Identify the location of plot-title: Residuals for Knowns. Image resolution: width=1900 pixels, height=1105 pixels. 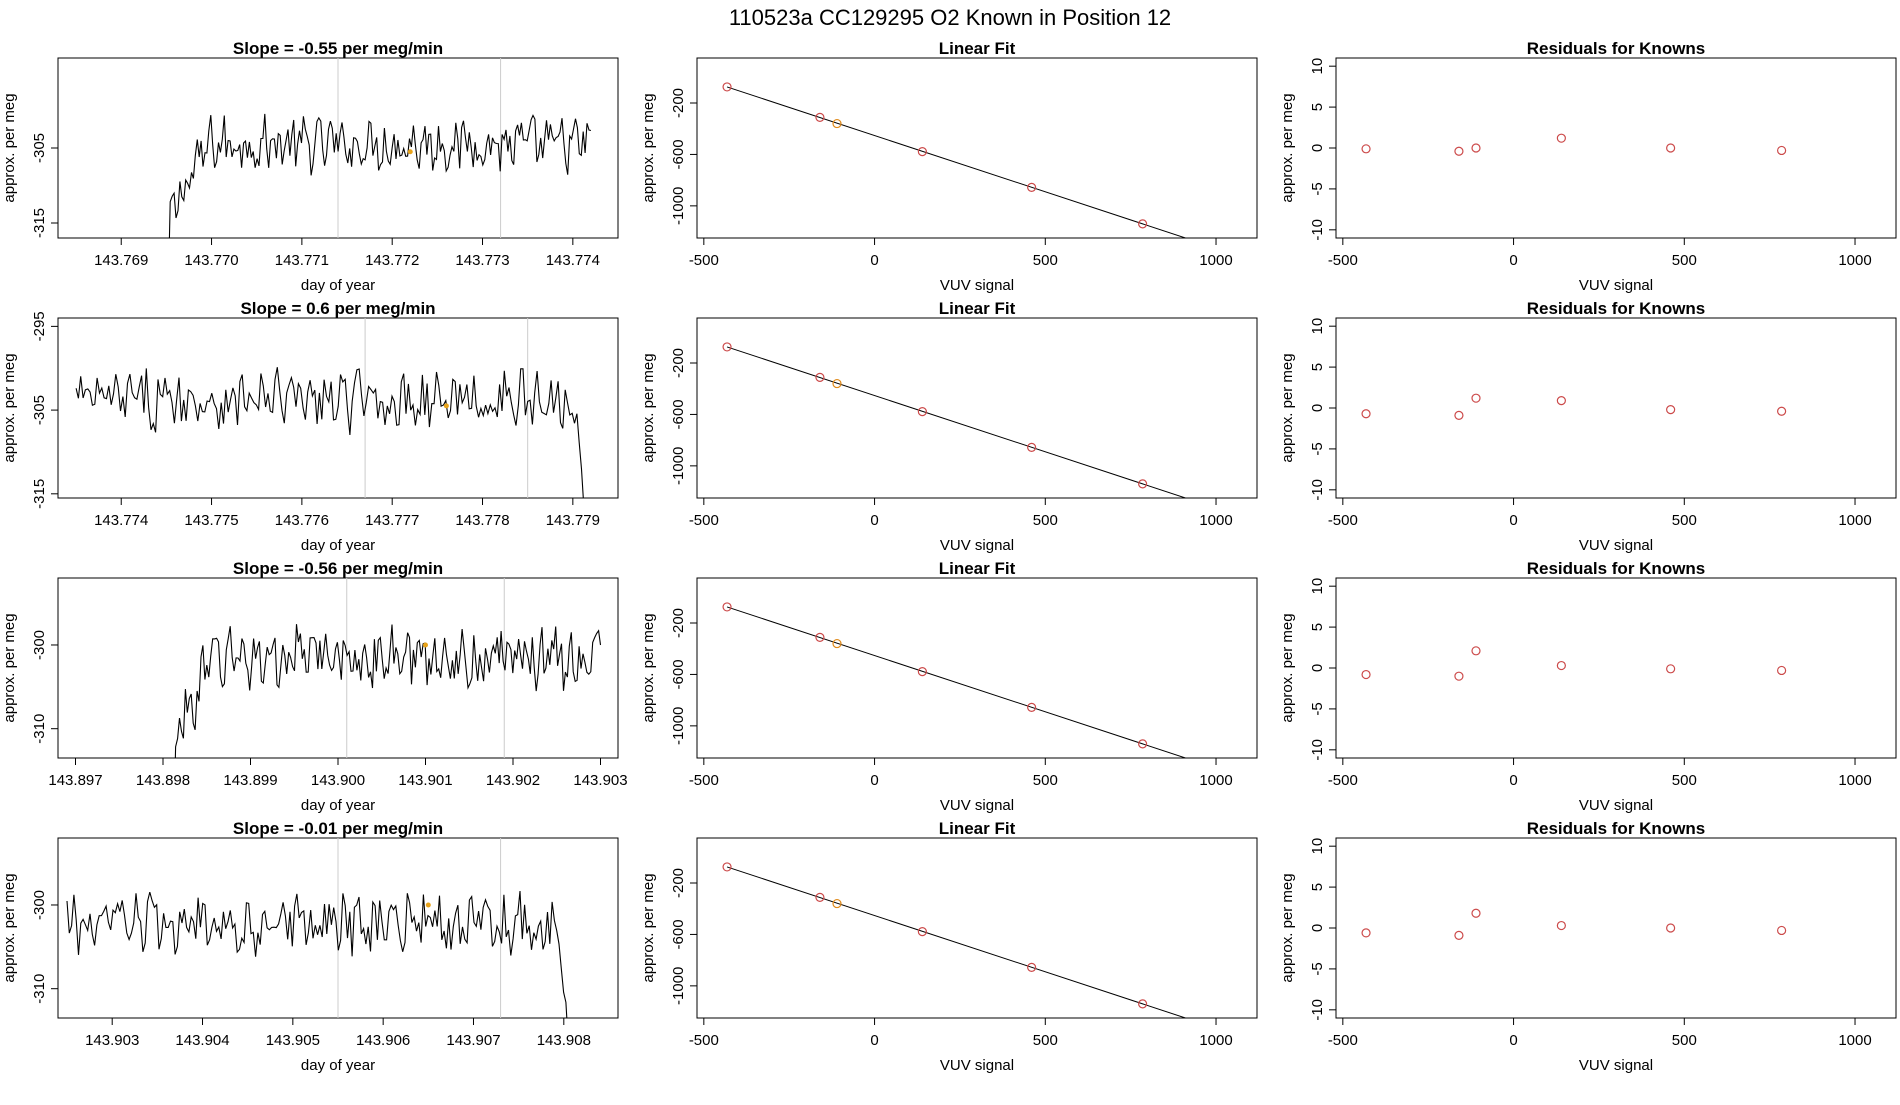
(1616, 308).